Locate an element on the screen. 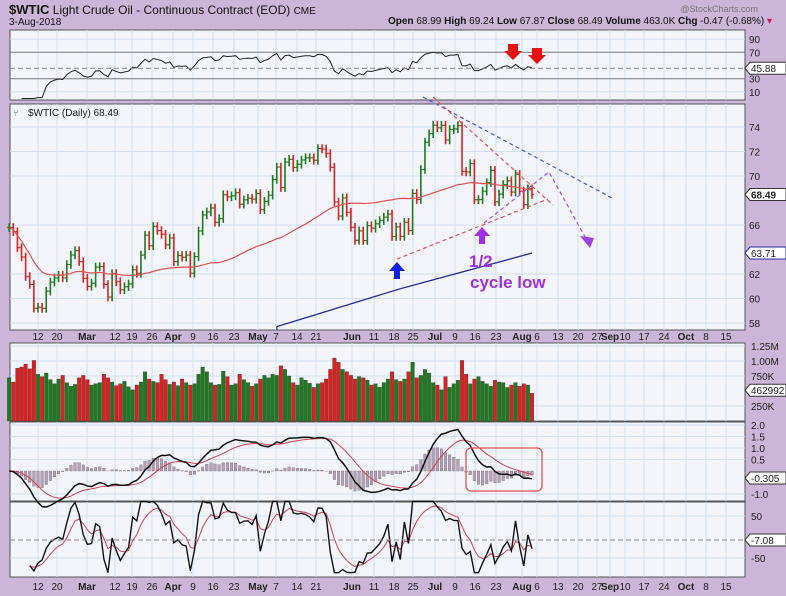 The height and width of the screenshot is (596, 786). x-tick-label: 12 is located at coordinates (38, 587).